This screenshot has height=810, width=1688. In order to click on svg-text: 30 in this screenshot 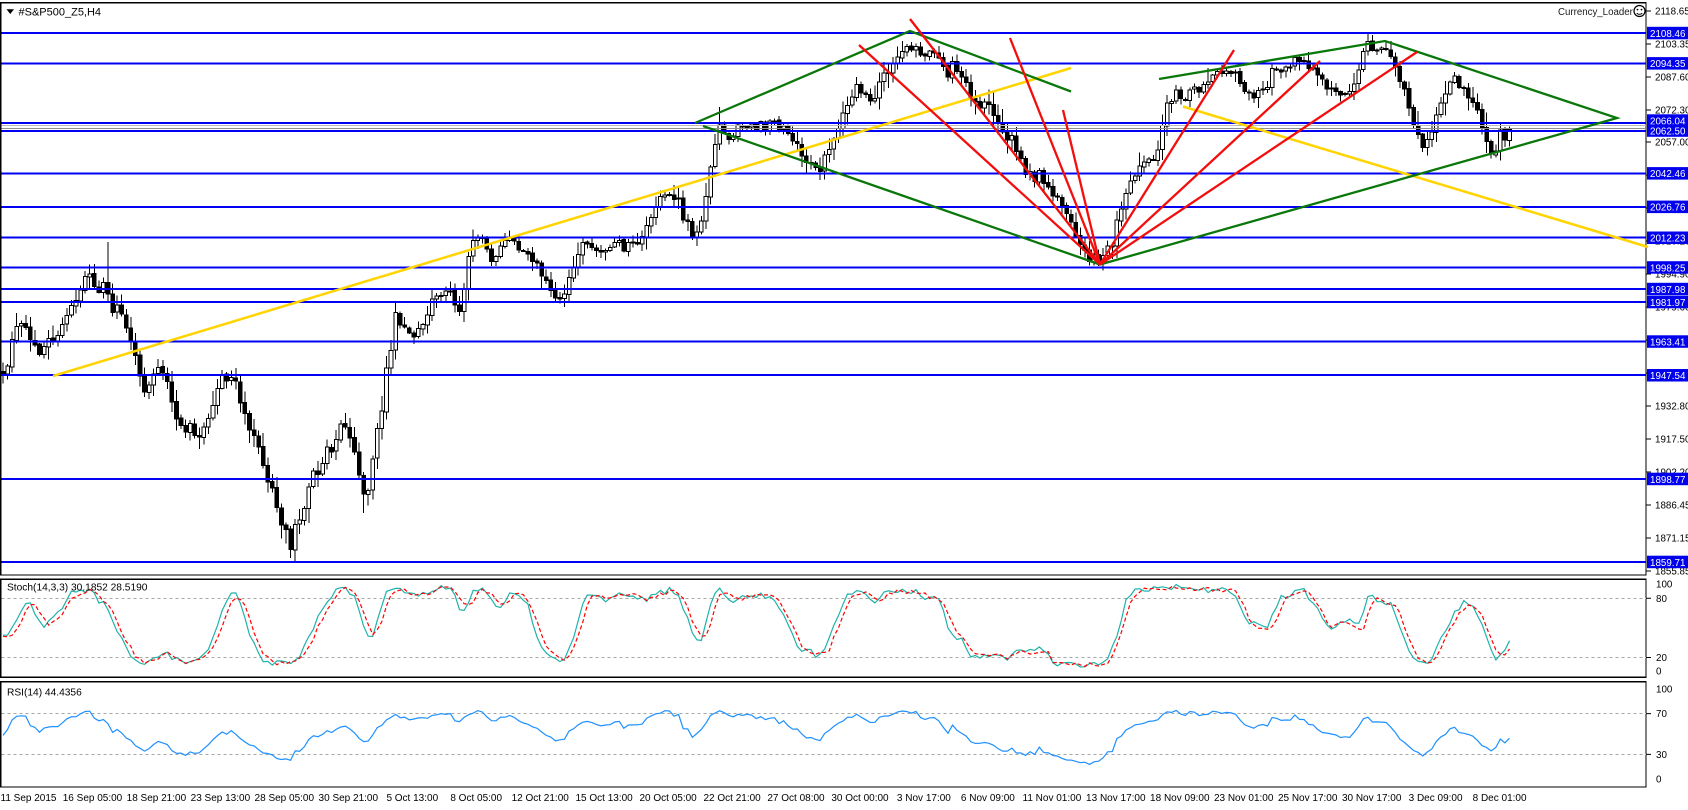, I will do `click(1661, 755)`.